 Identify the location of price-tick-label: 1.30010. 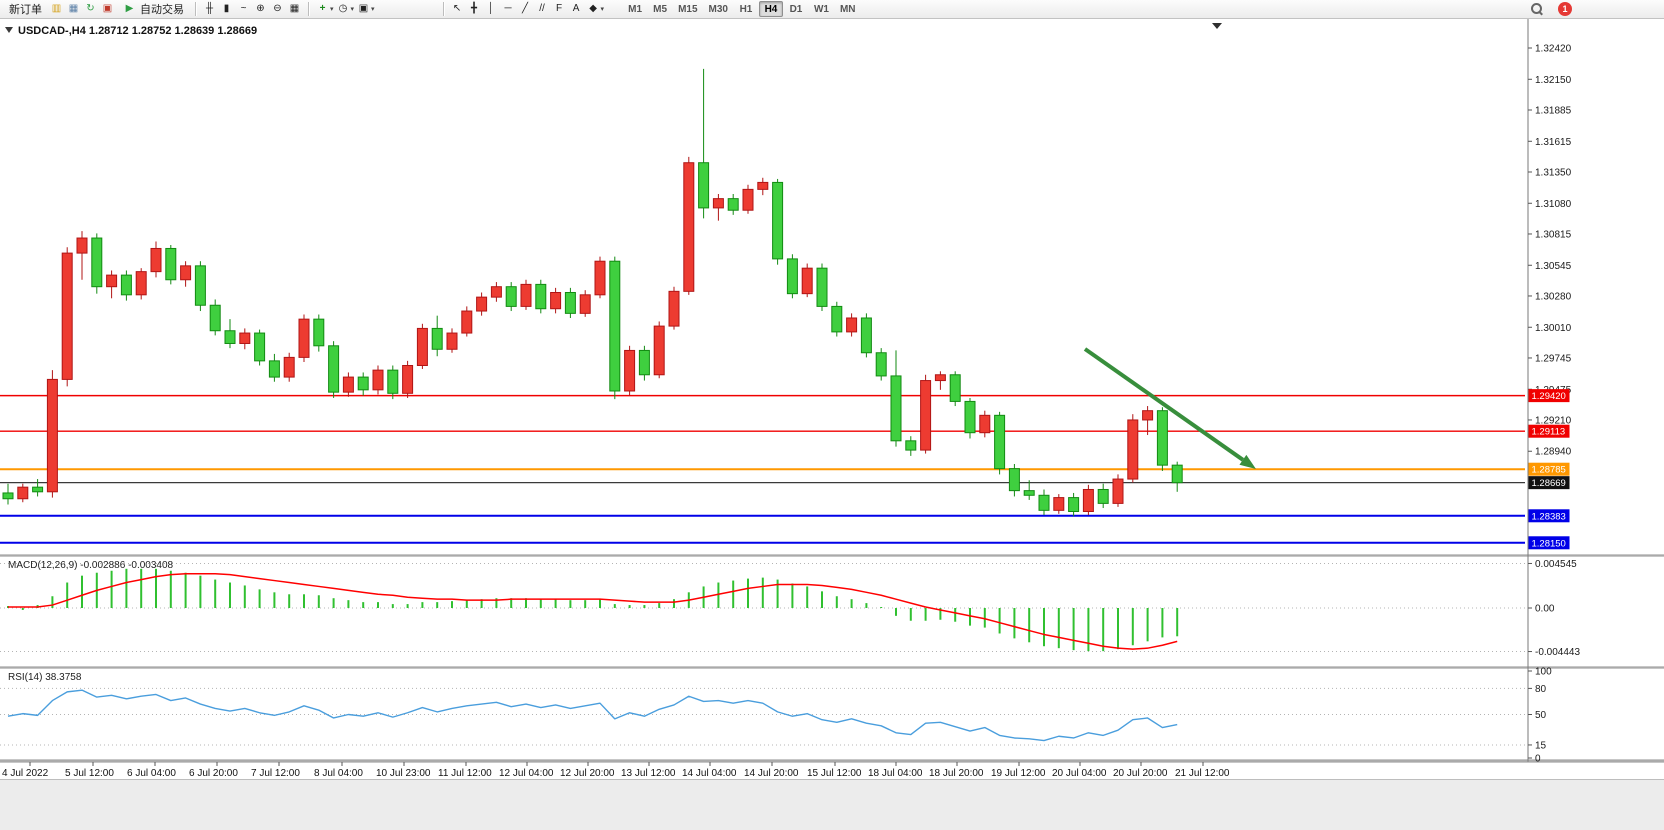
(1553, 328).